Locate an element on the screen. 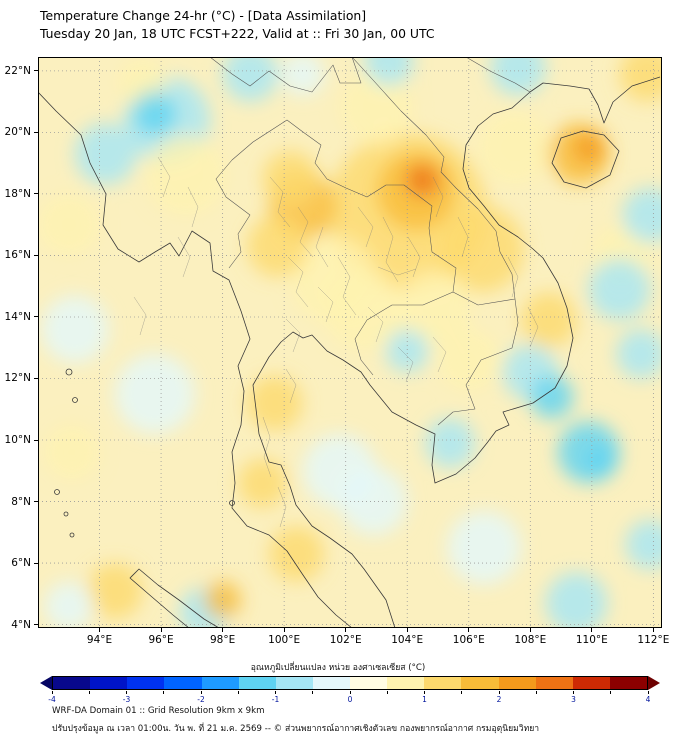 Image resolution: width=676 pixels, height=756 pixels. lon-tick-label: 104°E is located at coordinates (407, 640).